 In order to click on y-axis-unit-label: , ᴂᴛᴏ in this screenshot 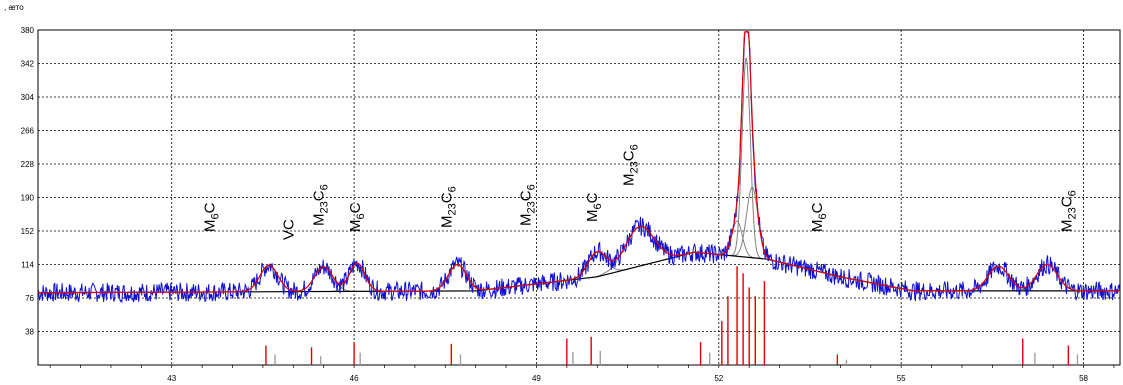, I will do `click(14, 7)`.